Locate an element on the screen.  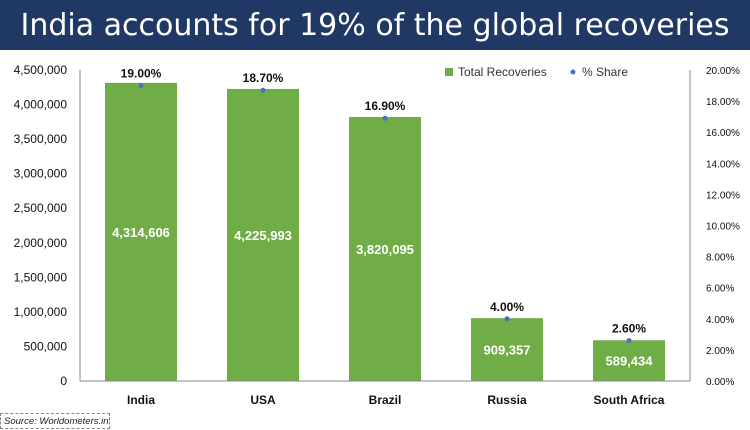
x-category-label: Brazil is located at coordinates (385, 400).